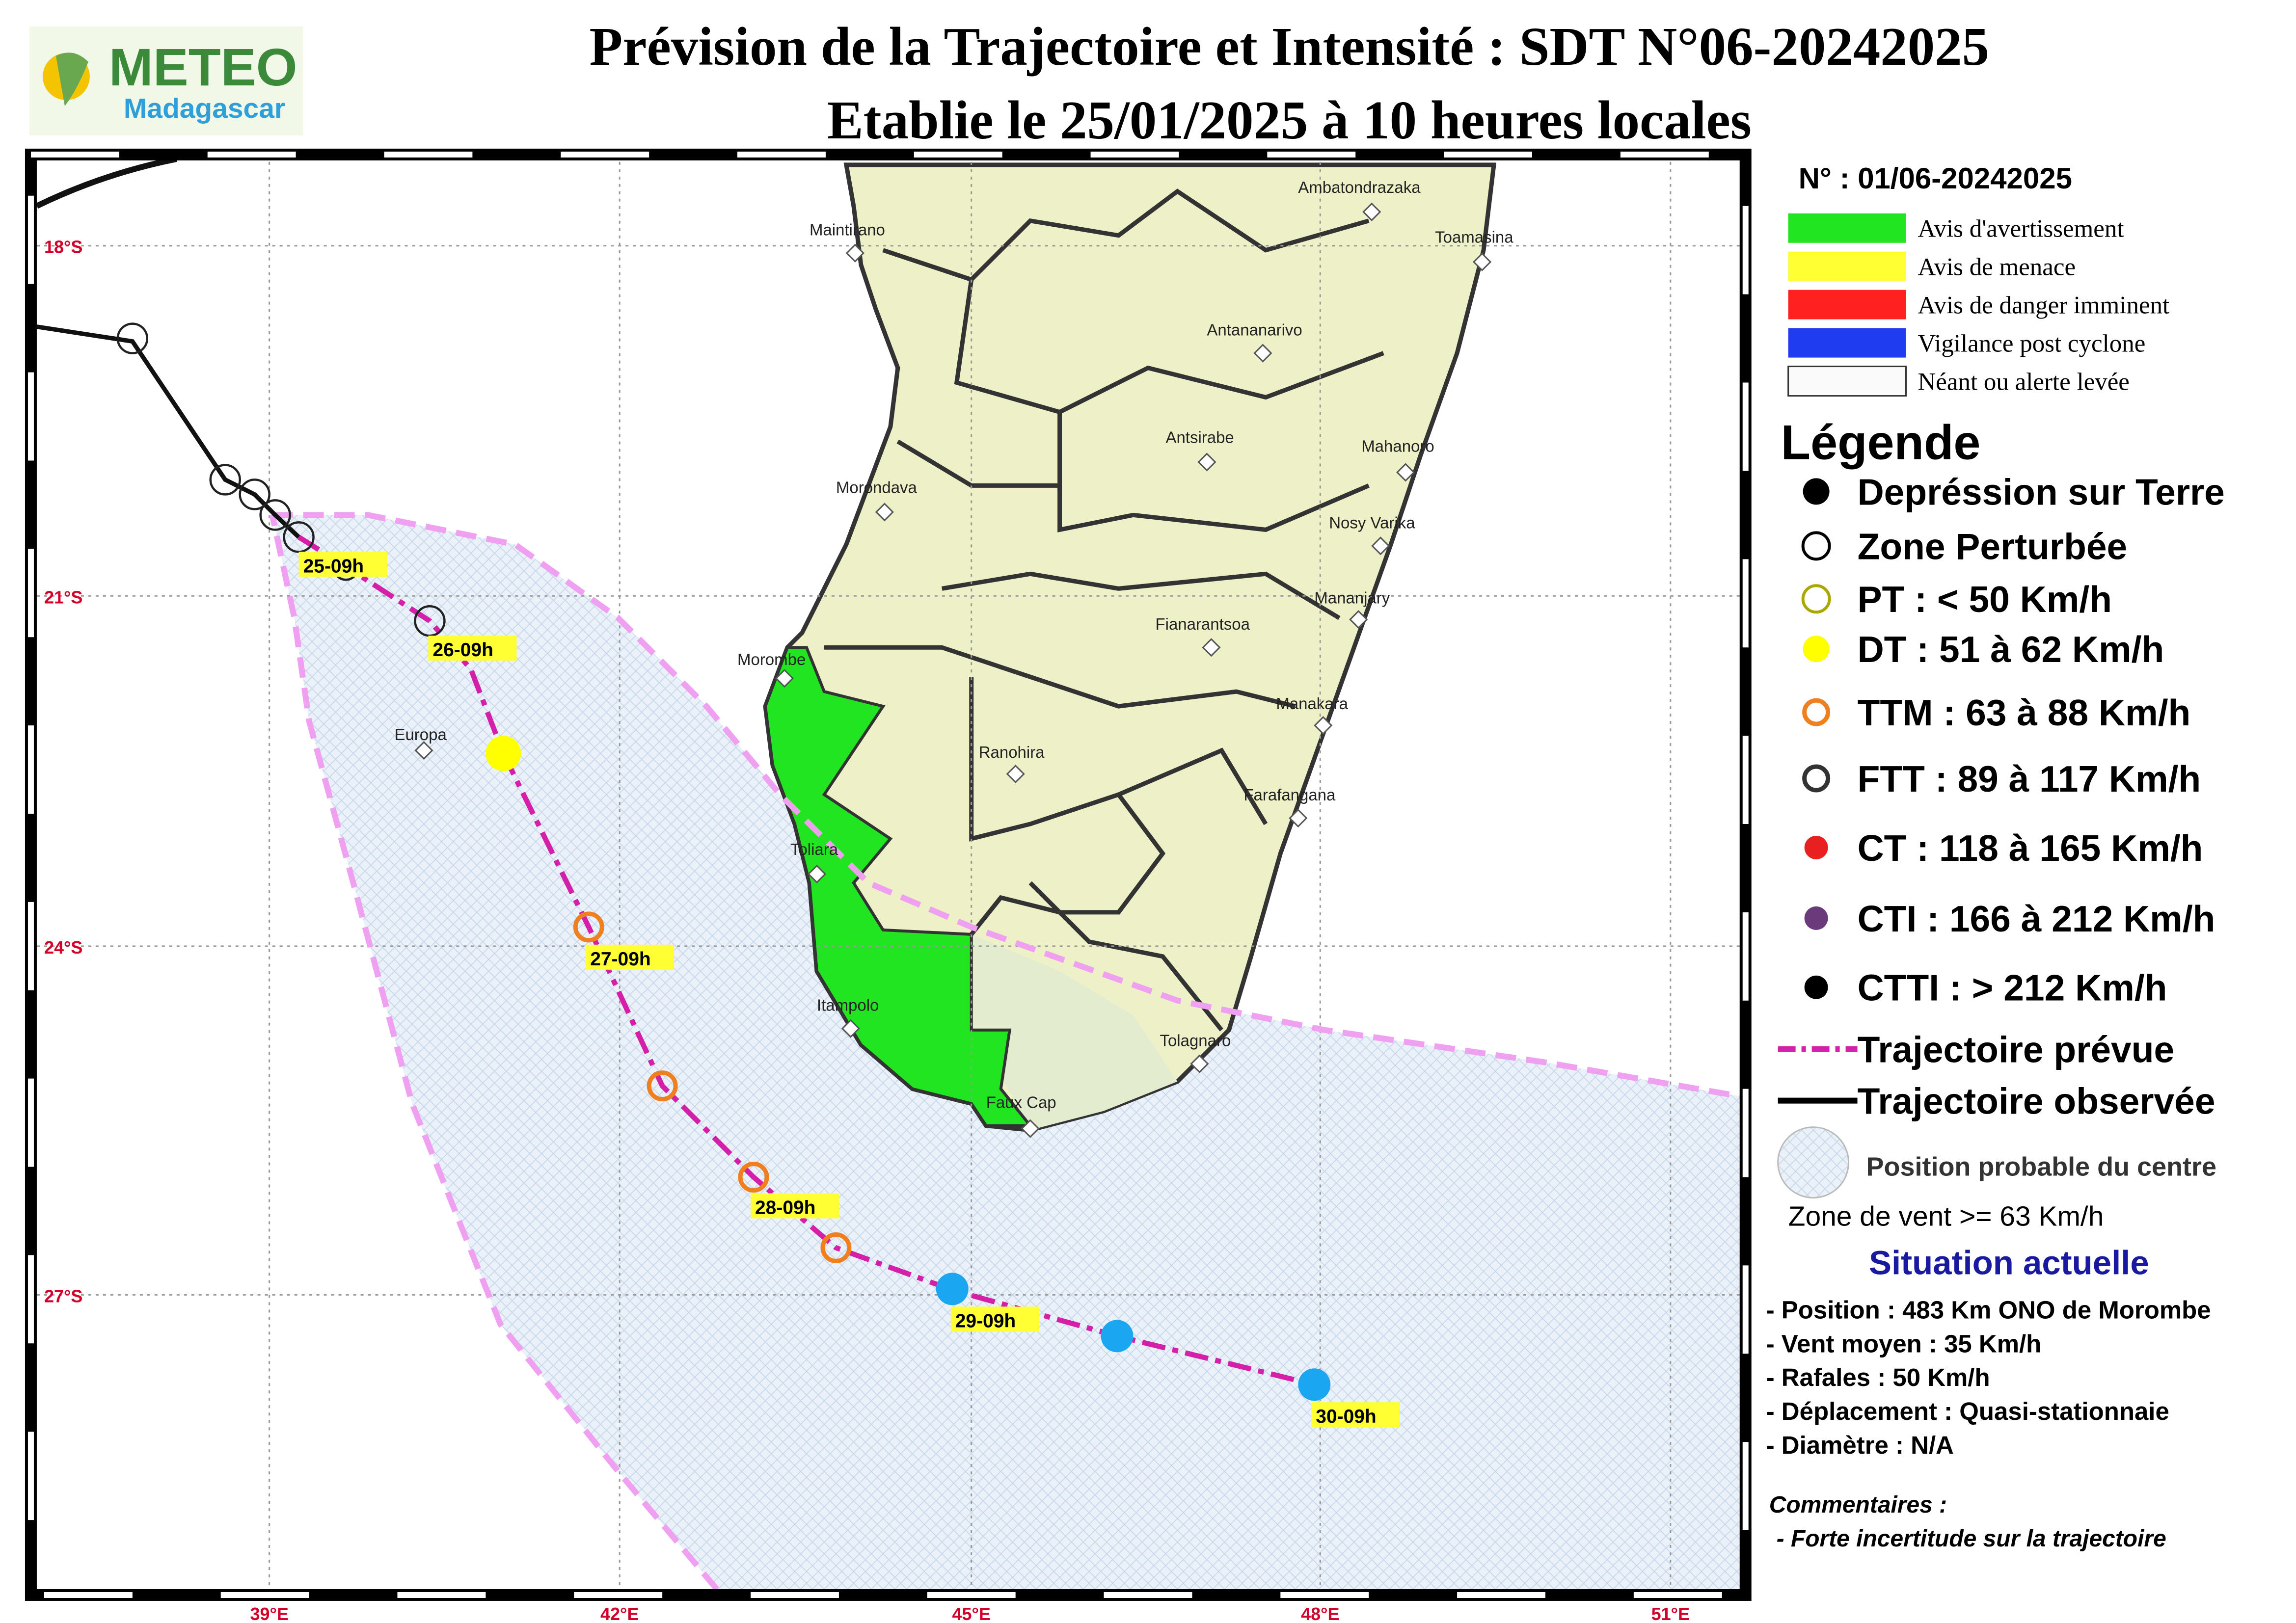 The image size is (2296, 1623). Describe the element at coordinates (1971, 1539) in the screenshot. I see `comments: - Forte incertitude sur la trajectoire` at that location.